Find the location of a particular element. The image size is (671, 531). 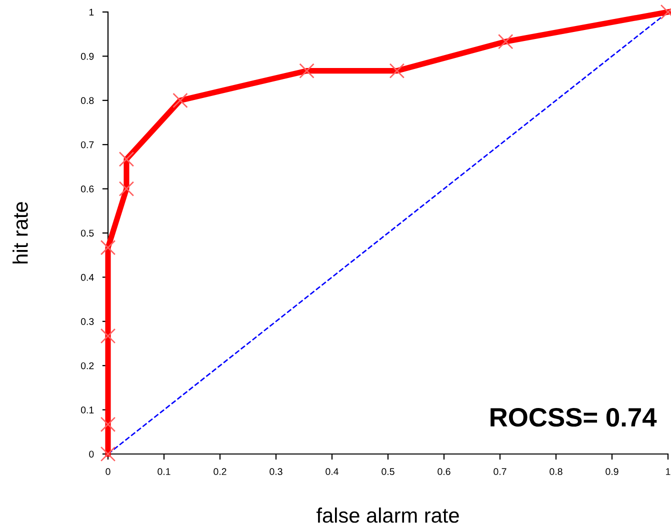

y-tick-label: 0.7 is located at coordinates (87, 144).